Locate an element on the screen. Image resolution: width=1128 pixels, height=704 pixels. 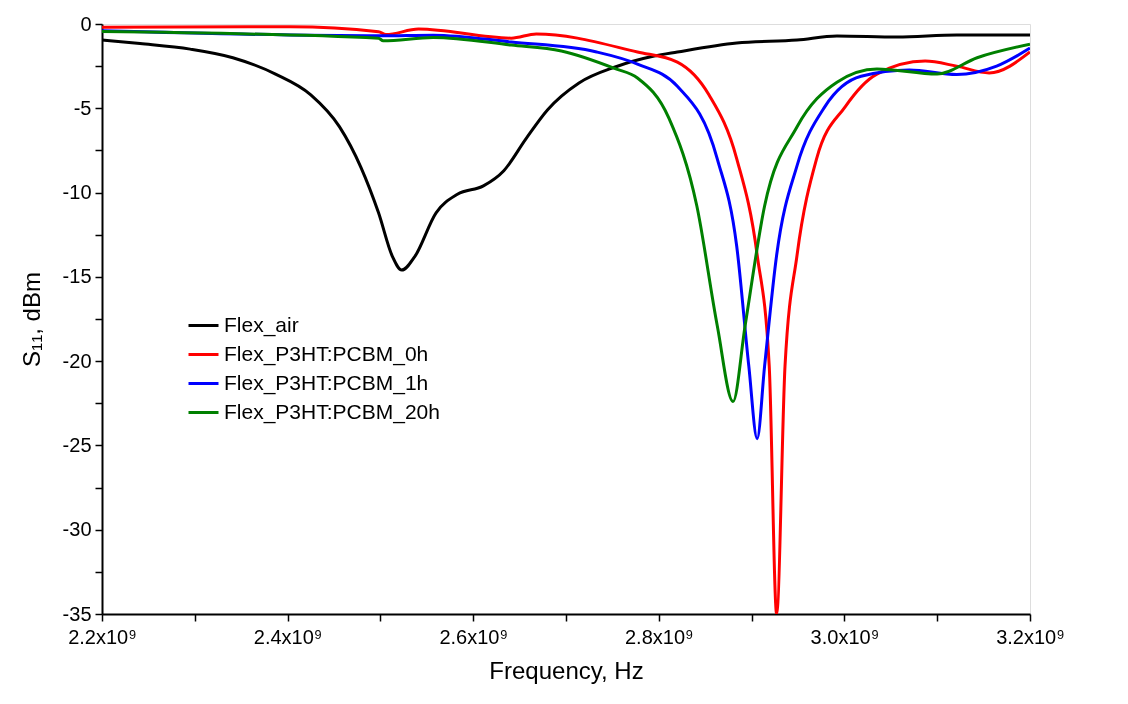
y-tick-label: 0 is located at coordinates (86, 23).